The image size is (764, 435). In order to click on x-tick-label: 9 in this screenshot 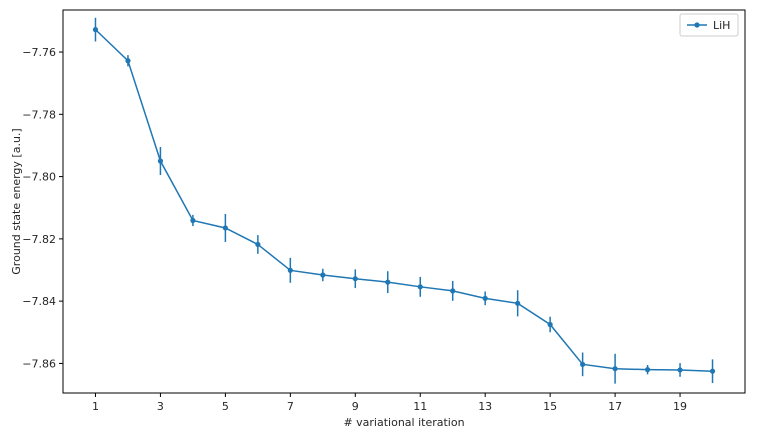, I will do `click(355, 406)`.